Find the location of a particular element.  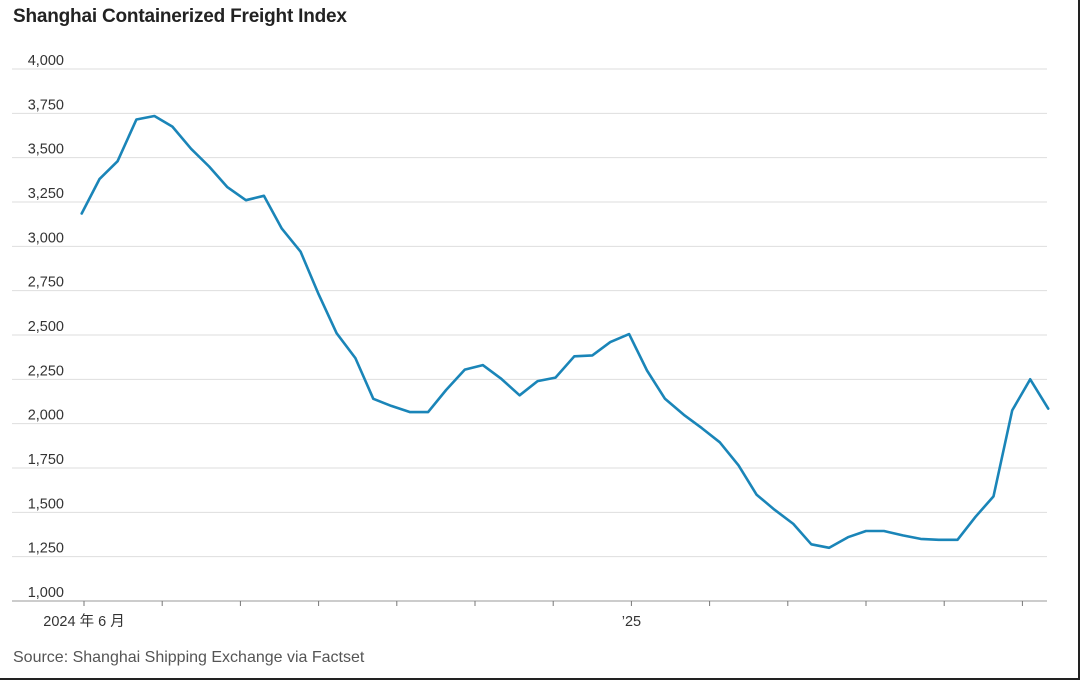

y-tick-label: 1,500 is located at coordinates (46, 504).